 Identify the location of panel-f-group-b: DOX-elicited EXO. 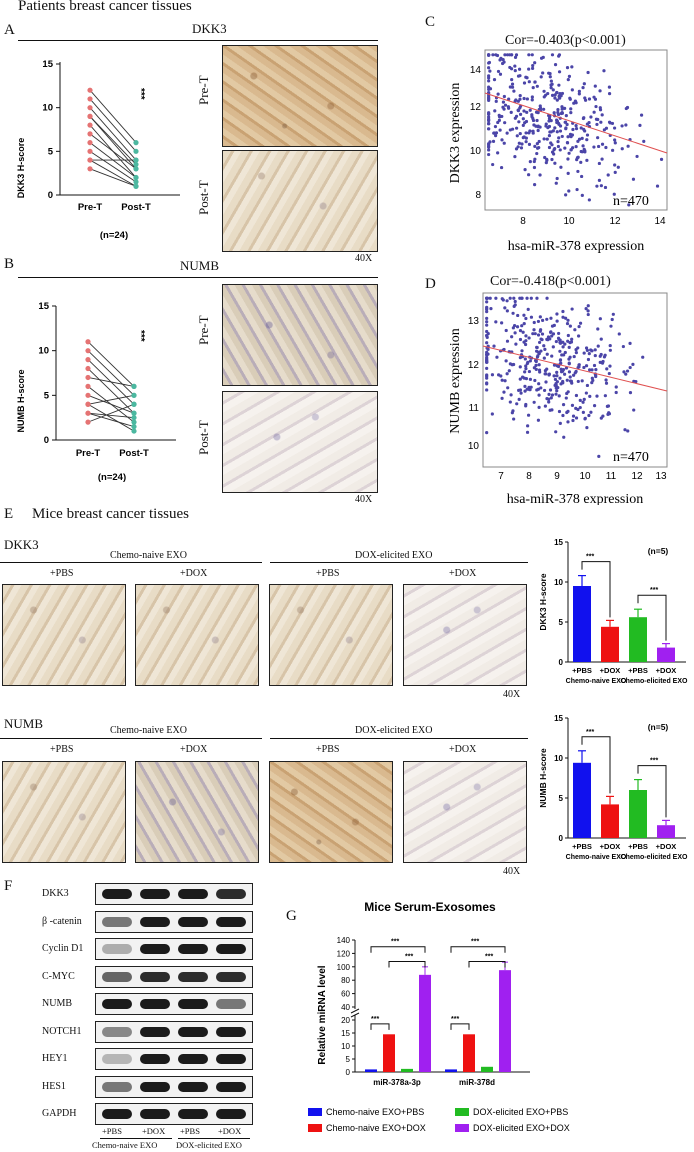
(209, 1145).